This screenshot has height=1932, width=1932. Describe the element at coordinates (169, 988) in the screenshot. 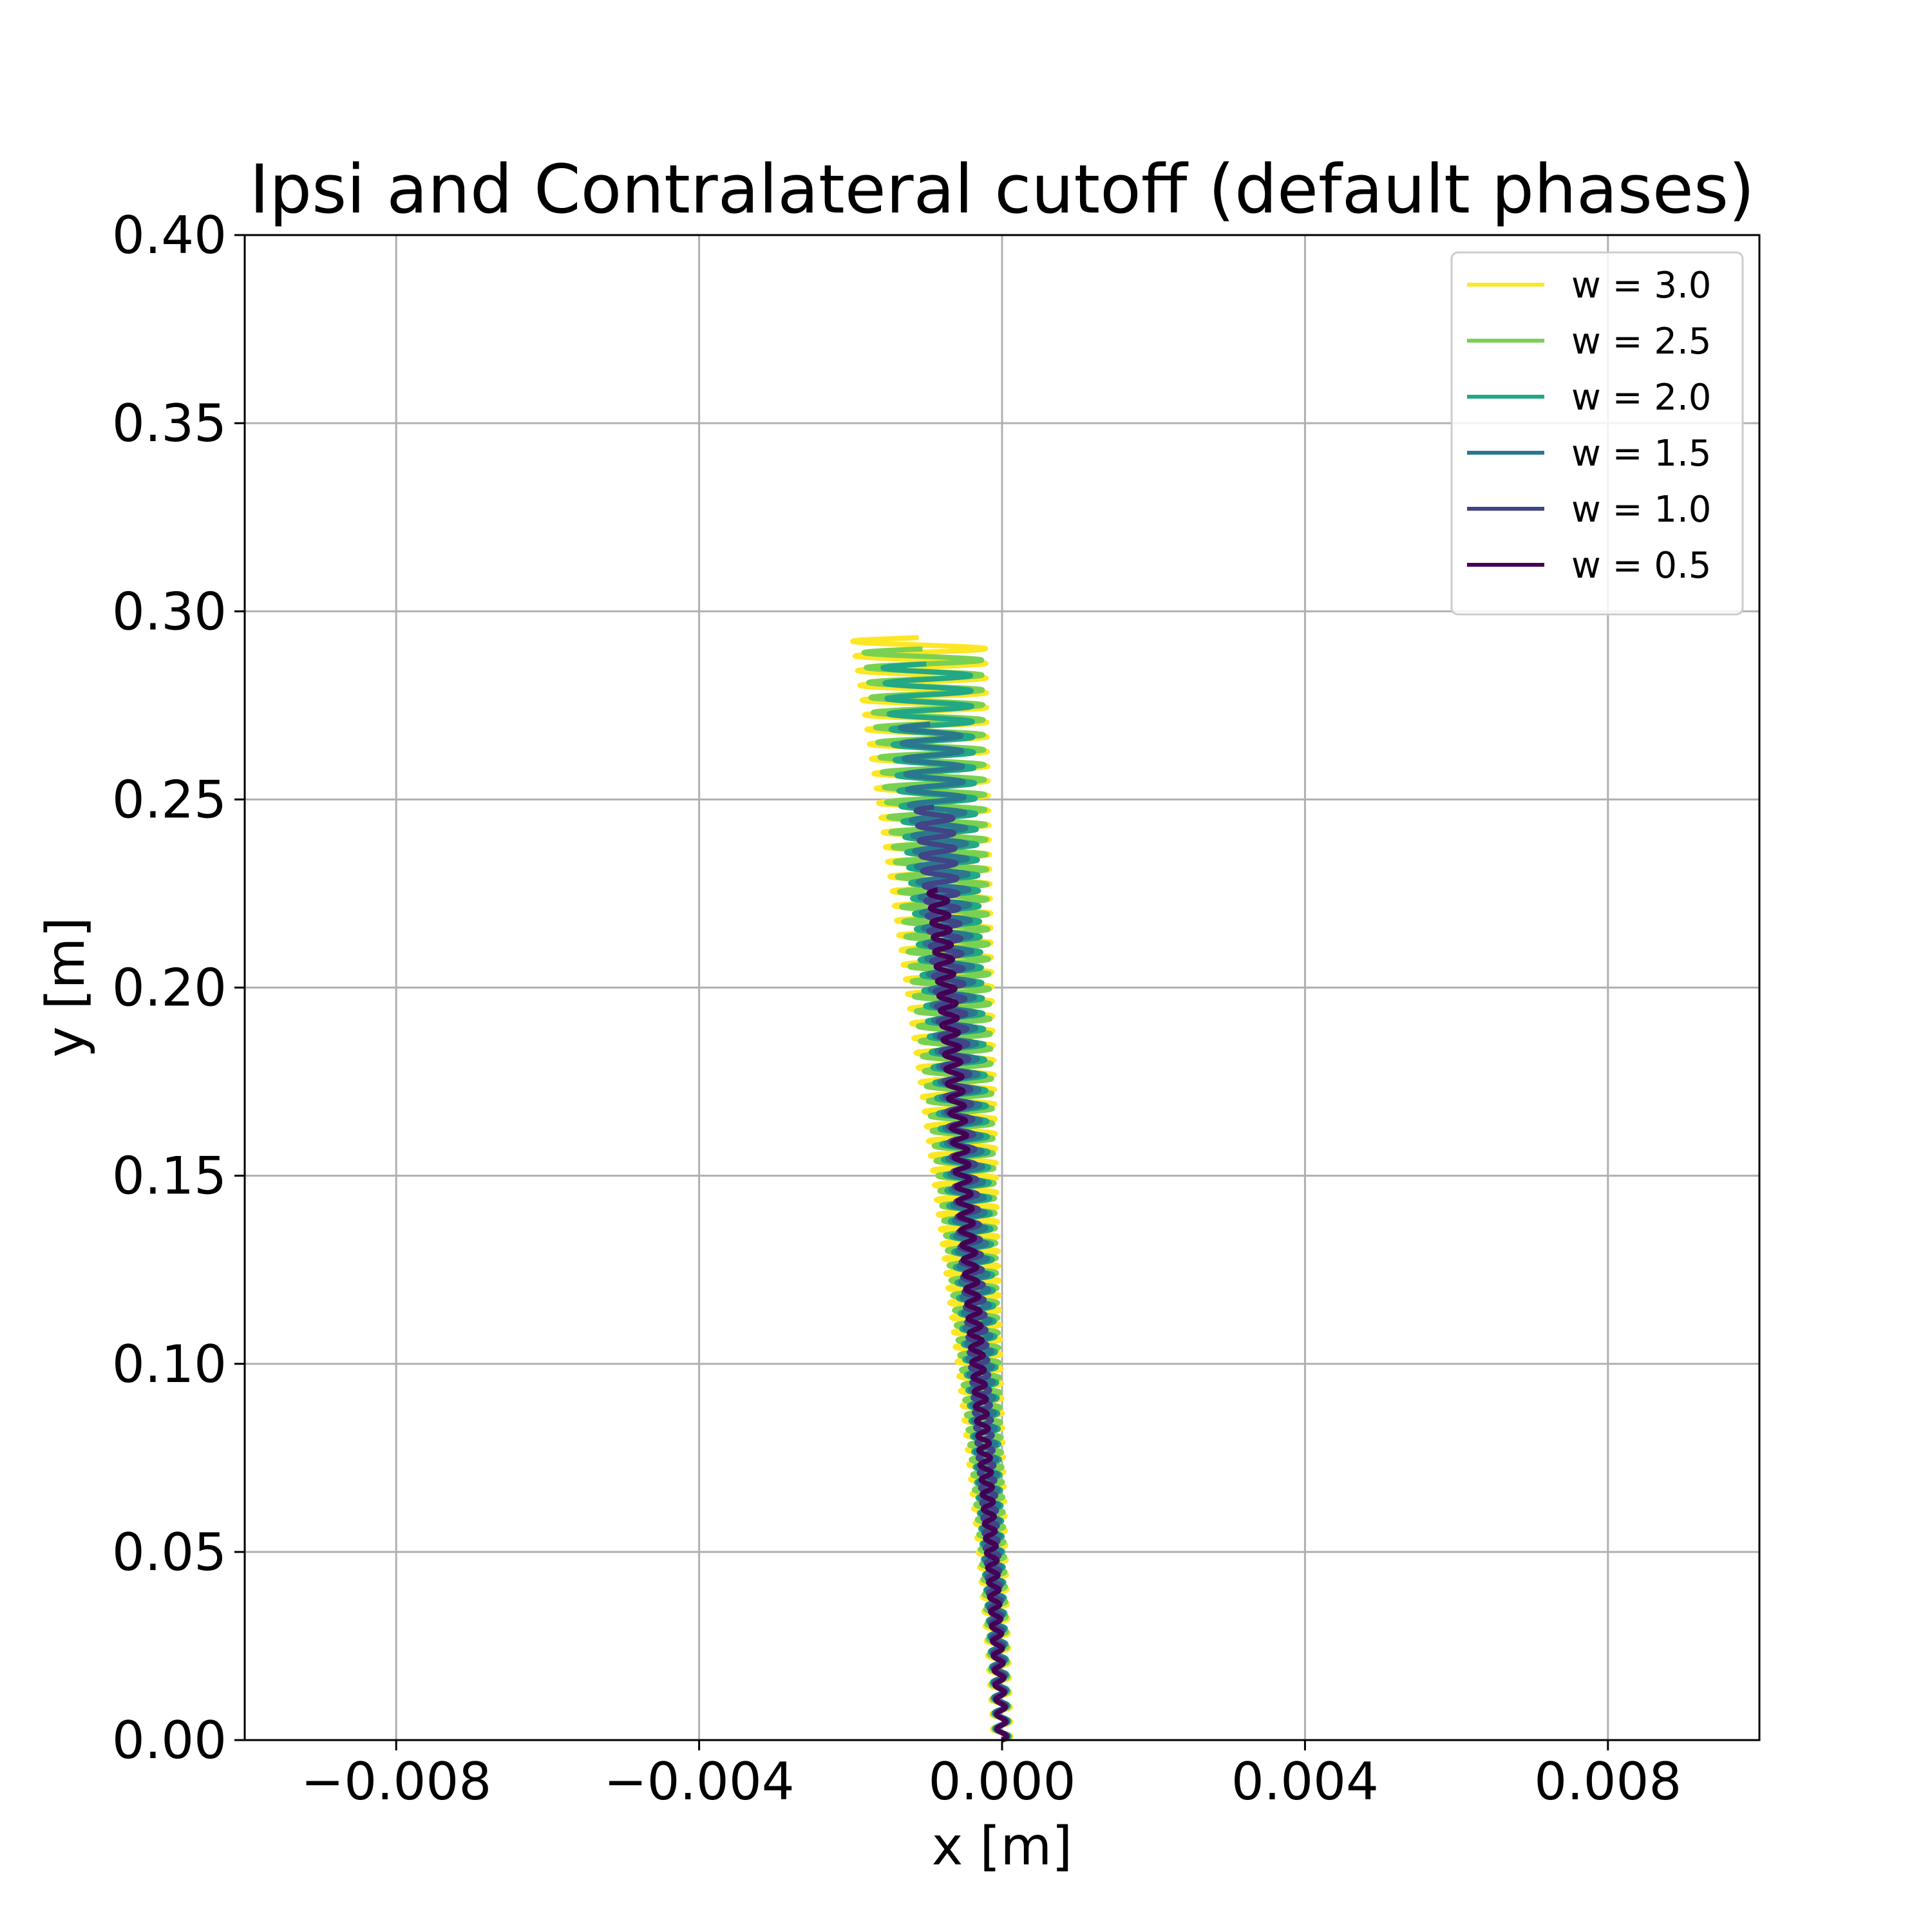

I see `y-tick-label: 0.20` at that location.